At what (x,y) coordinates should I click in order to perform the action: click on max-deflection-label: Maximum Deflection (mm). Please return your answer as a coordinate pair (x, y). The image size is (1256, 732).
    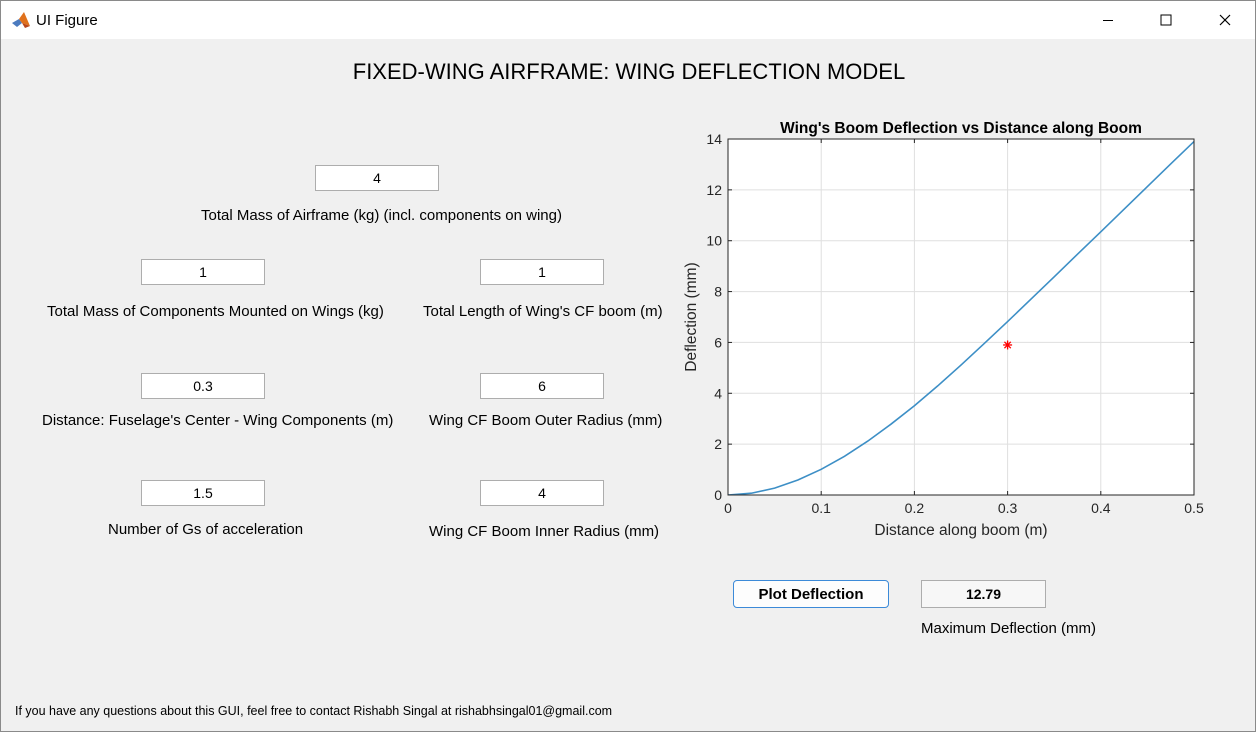
    Looking at the image, I should click on (1009, 628).